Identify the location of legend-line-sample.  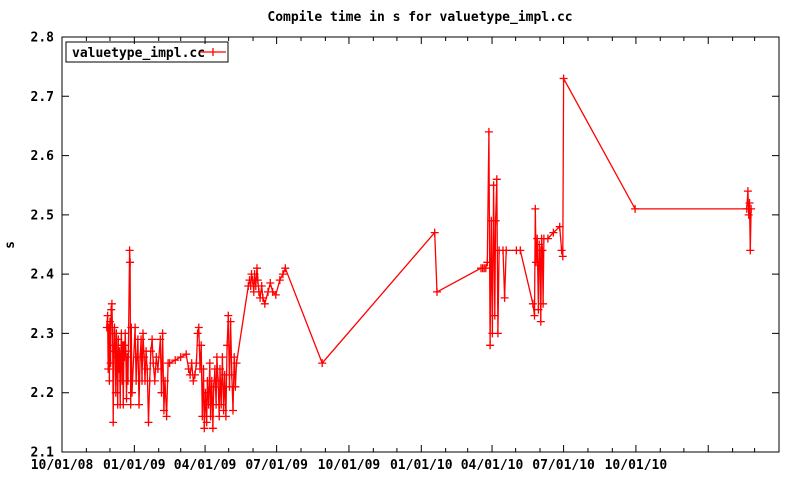
(213, 52).